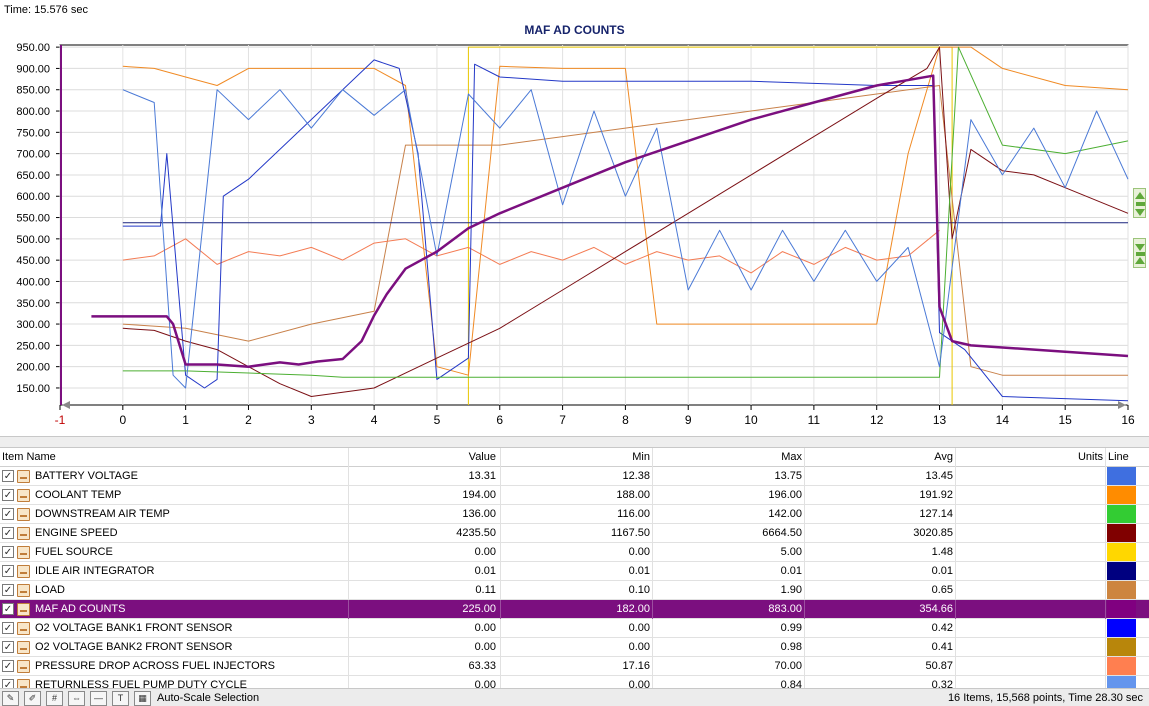 The width and height of the screenshot is (1149, 706). What do you see at coordinates (1090, 457) in the screenshot?
I see `column-header-units: Units` at bounding box center [1090, 457].